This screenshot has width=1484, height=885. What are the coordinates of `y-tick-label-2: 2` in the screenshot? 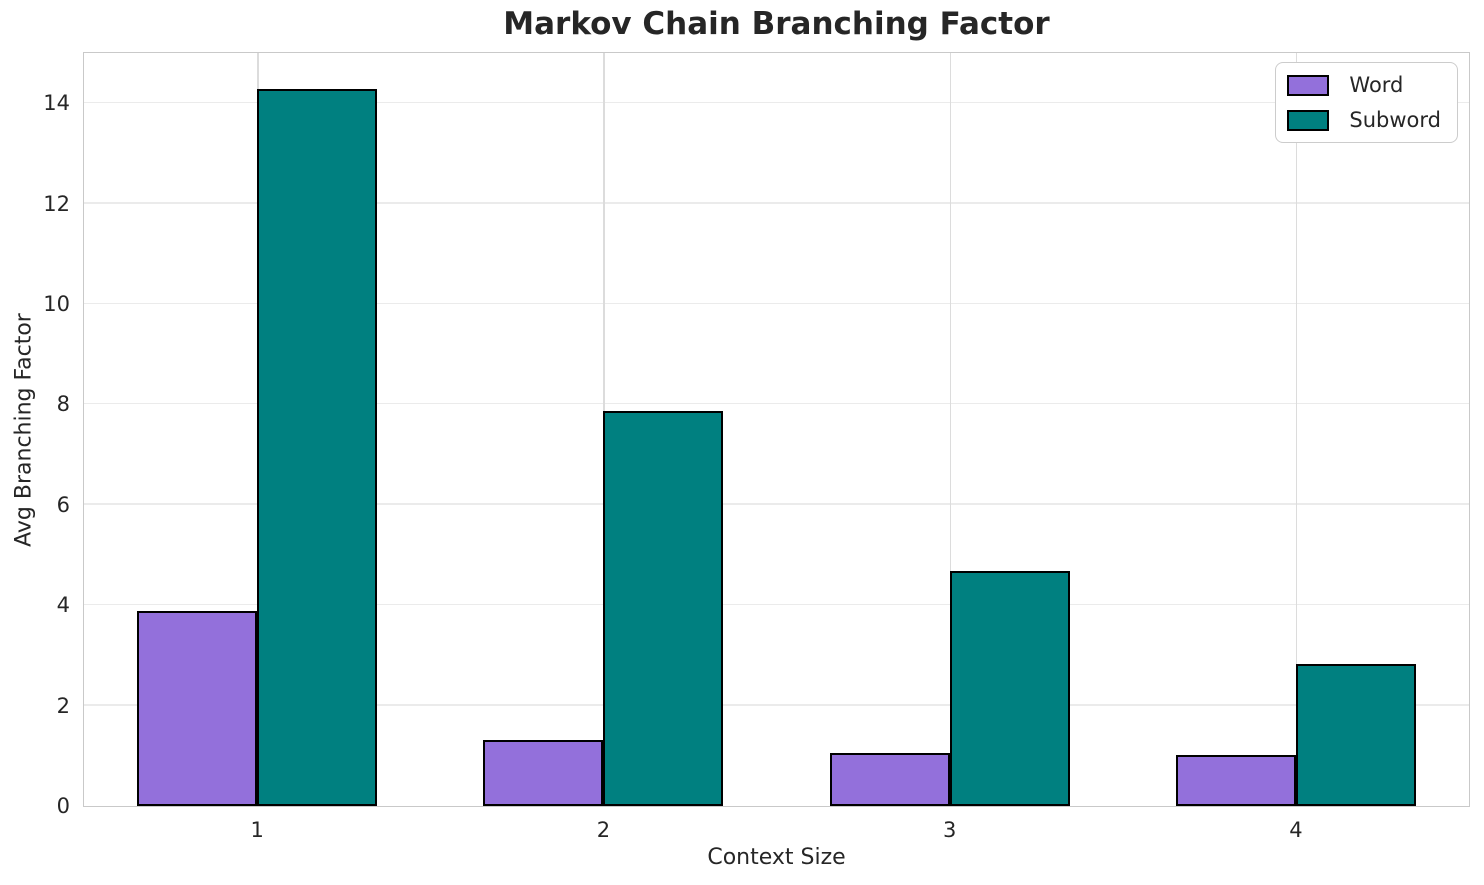 It's located at (63, 705).